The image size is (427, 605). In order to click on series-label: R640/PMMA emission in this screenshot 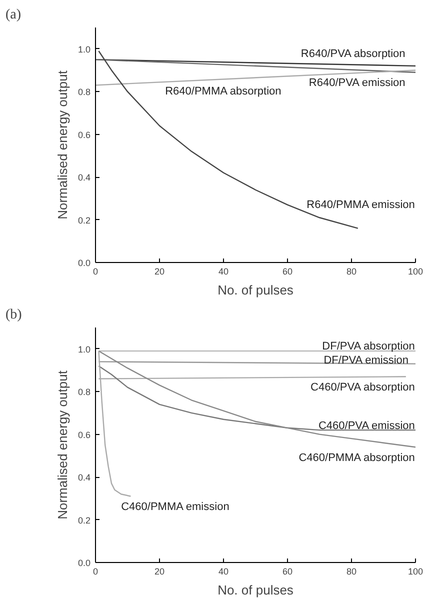, I will do `click(360, 204)`.